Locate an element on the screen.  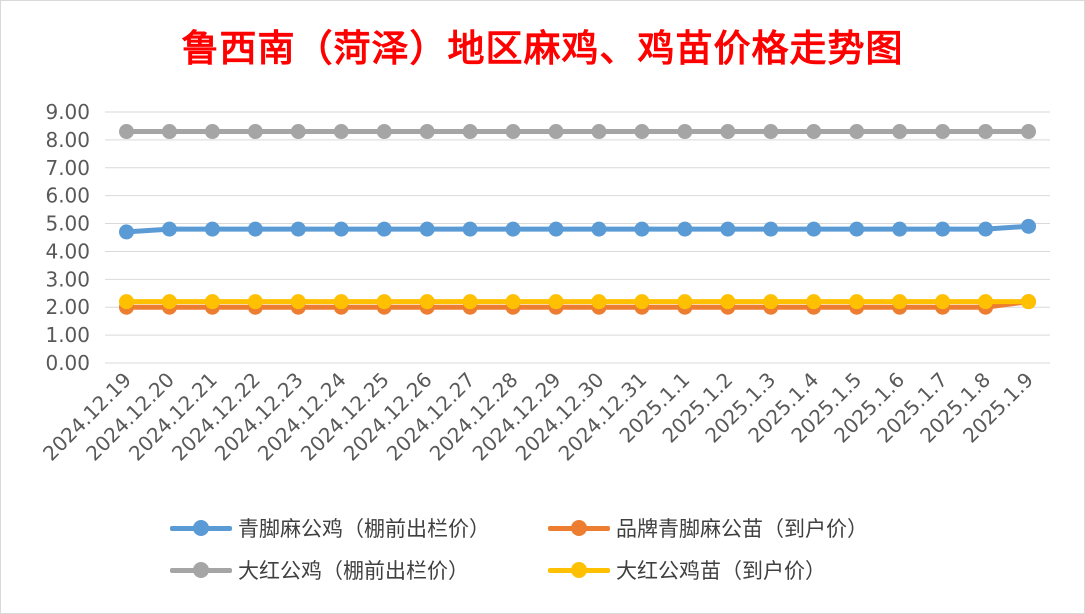
y-tick-label: 1.00 is located at coordinates (67, 335).